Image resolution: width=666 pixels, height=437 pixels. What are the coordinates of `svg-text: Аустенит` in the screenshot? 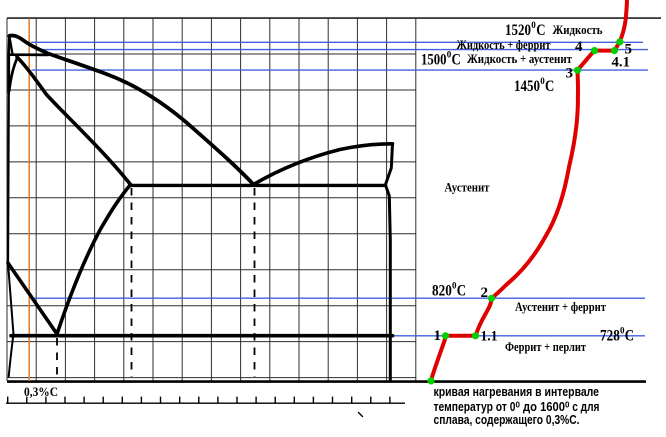 It's located at (468, 187).